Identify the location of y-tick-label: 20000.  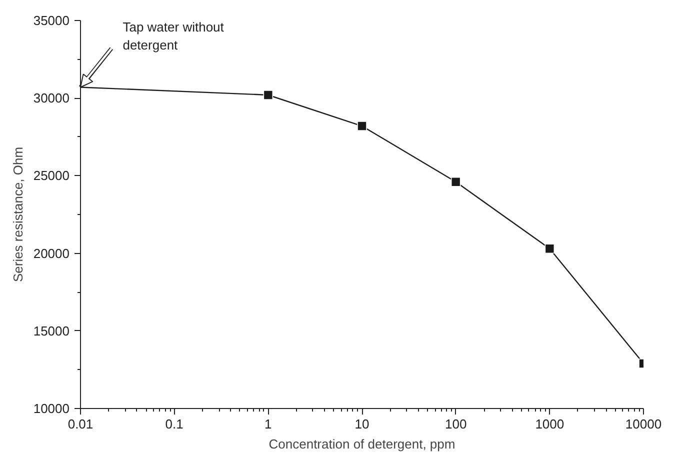
(51, 253).